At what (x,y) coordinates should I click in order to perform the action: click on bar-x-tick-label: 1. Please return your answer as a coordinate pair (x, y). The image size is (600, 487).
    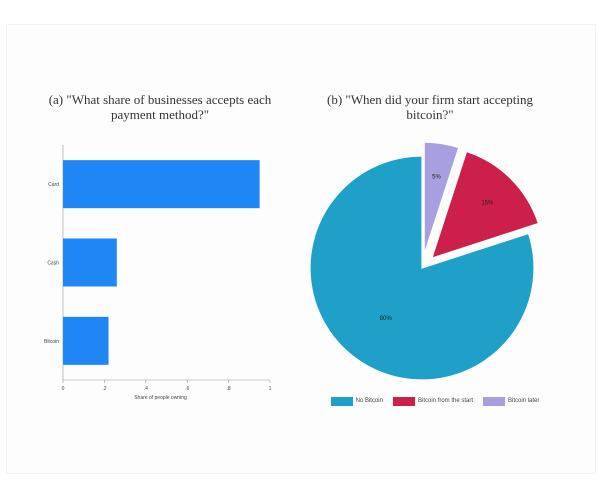
    Looking at the image, I should click on (270, 389).